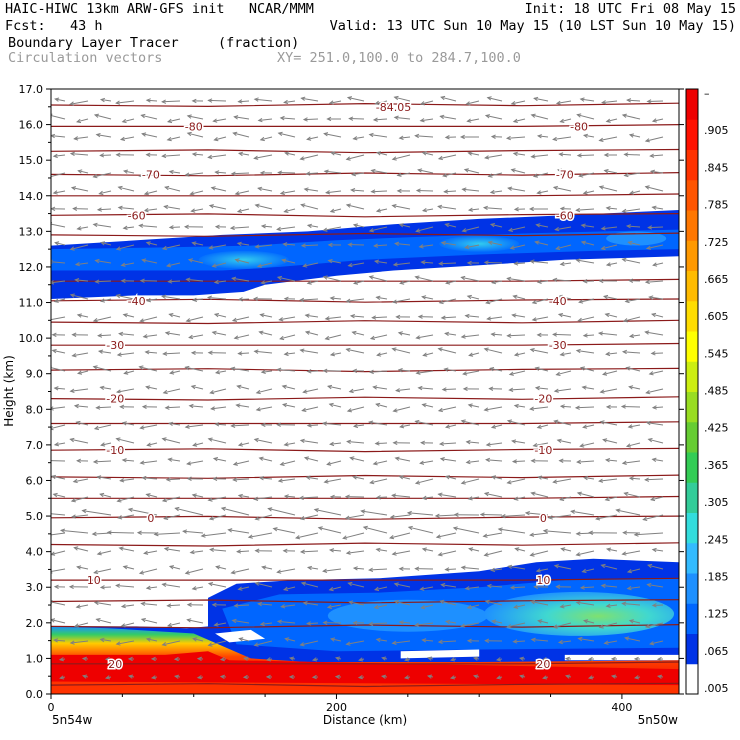 Image resolution: width=740 pixels, height=740 pixels. I want to click on y-tick-label: 10.0, so click(31, 338).